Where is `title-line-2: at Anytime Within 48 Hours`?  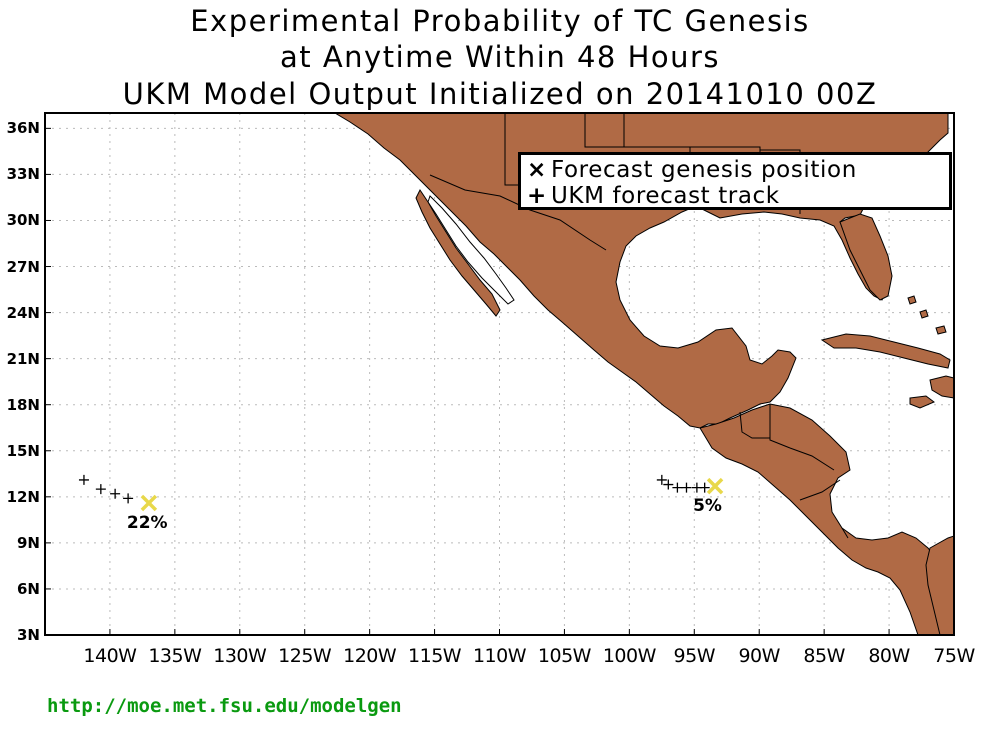
title-line-2: at Anytime Within 48 Hours is located at coordinates (500, 57).